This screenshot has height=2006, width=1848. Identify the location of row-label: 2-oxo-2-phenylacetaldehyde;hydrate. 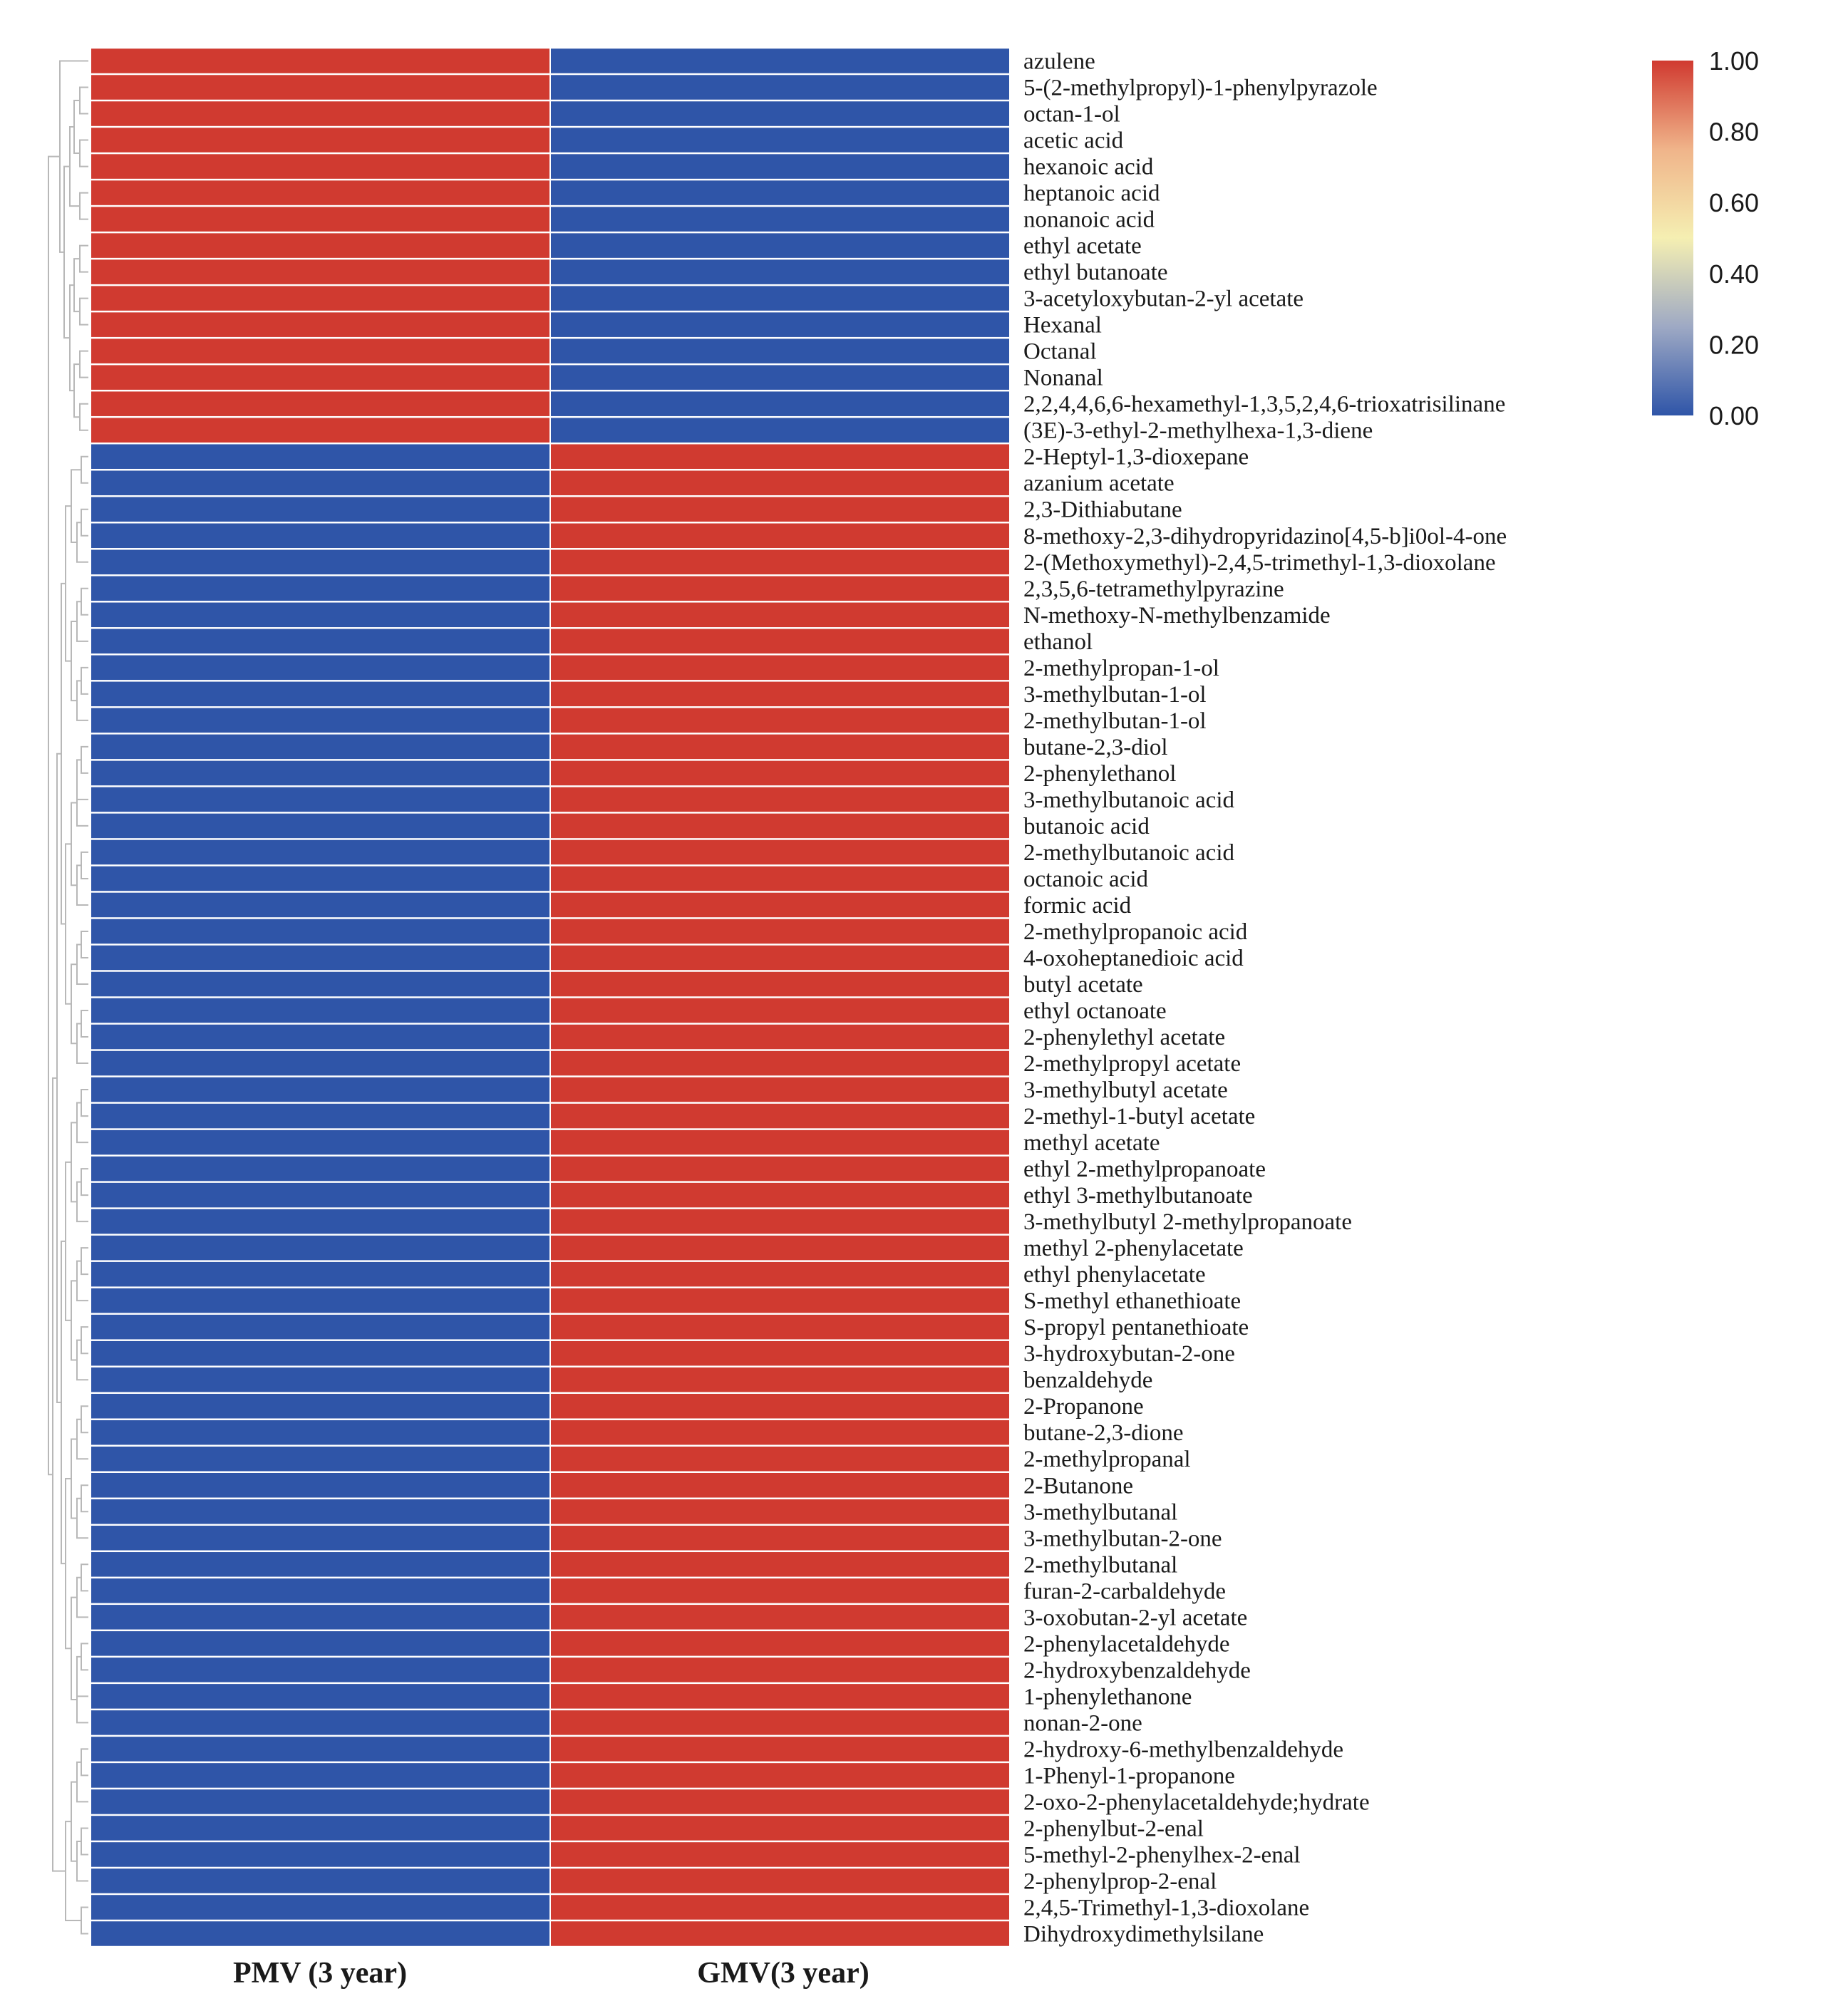
(1197, 1802).